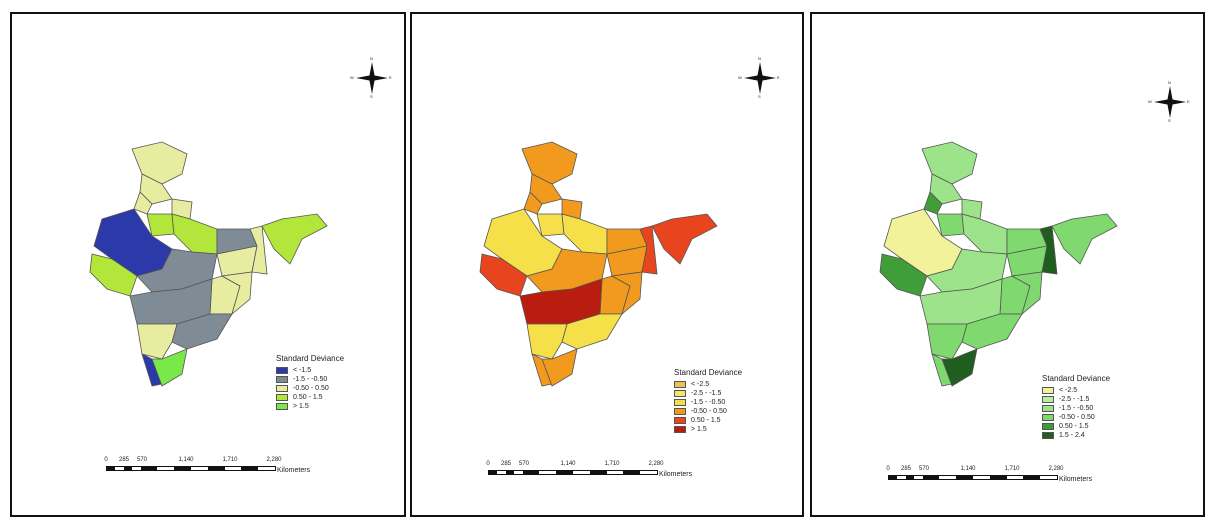 The image size is (1213, 530). What do you see at coordinates (186, 460) in the screenshot?
I see `scale-tick: 1,140` at bounding box center [186, 460].